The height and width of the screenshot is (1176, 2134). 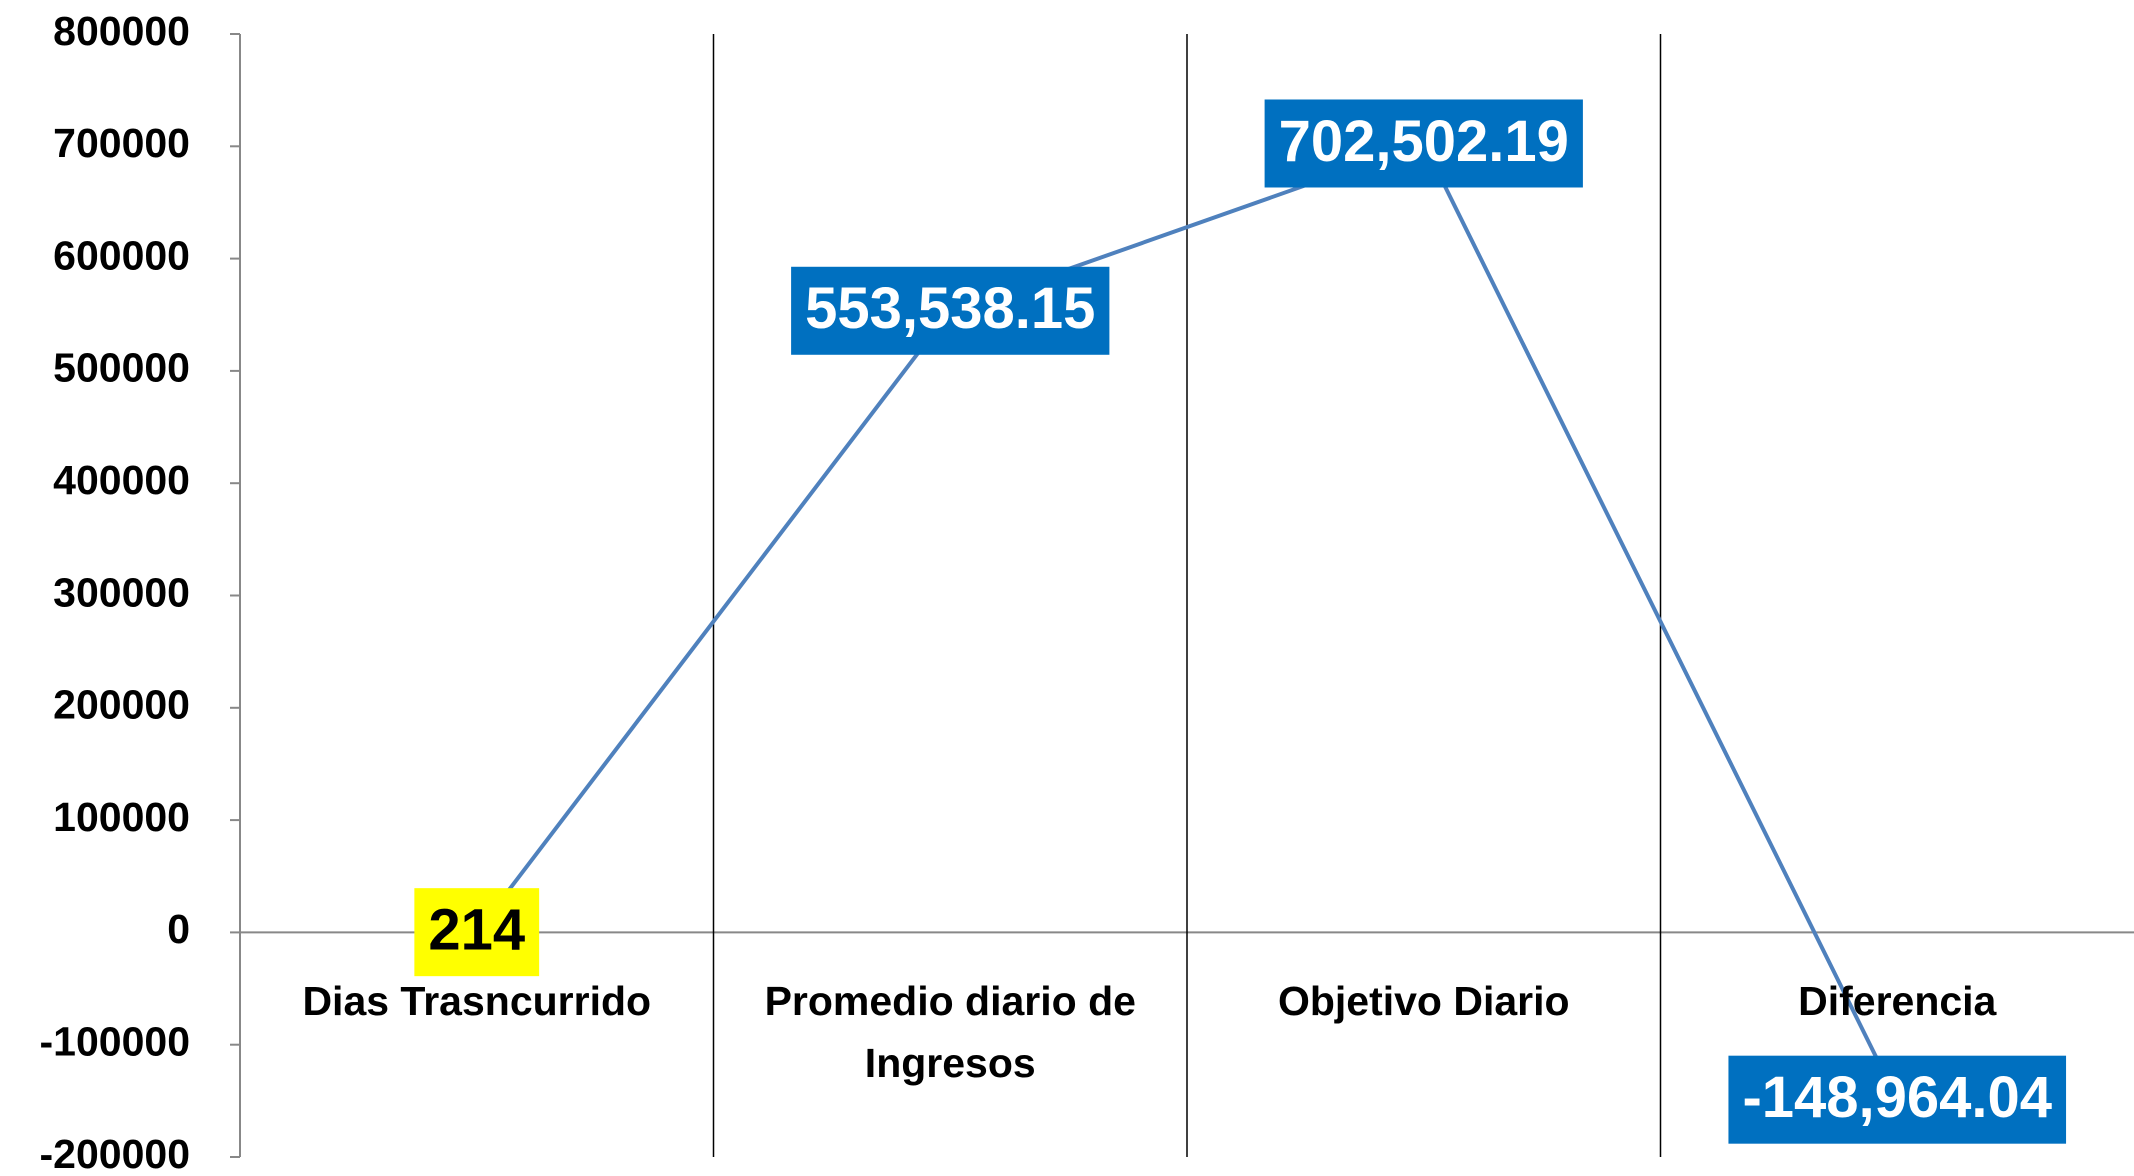 I want to click on y-tick-label: 700000, so click(x=121, y=143).